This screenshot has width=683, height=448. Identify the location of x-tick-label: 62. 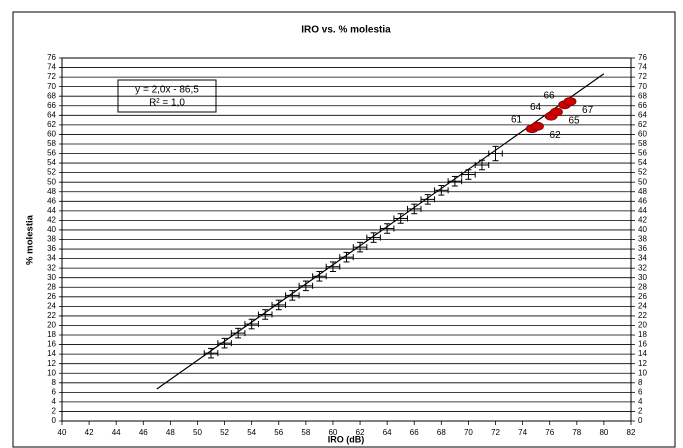
(360, 432).